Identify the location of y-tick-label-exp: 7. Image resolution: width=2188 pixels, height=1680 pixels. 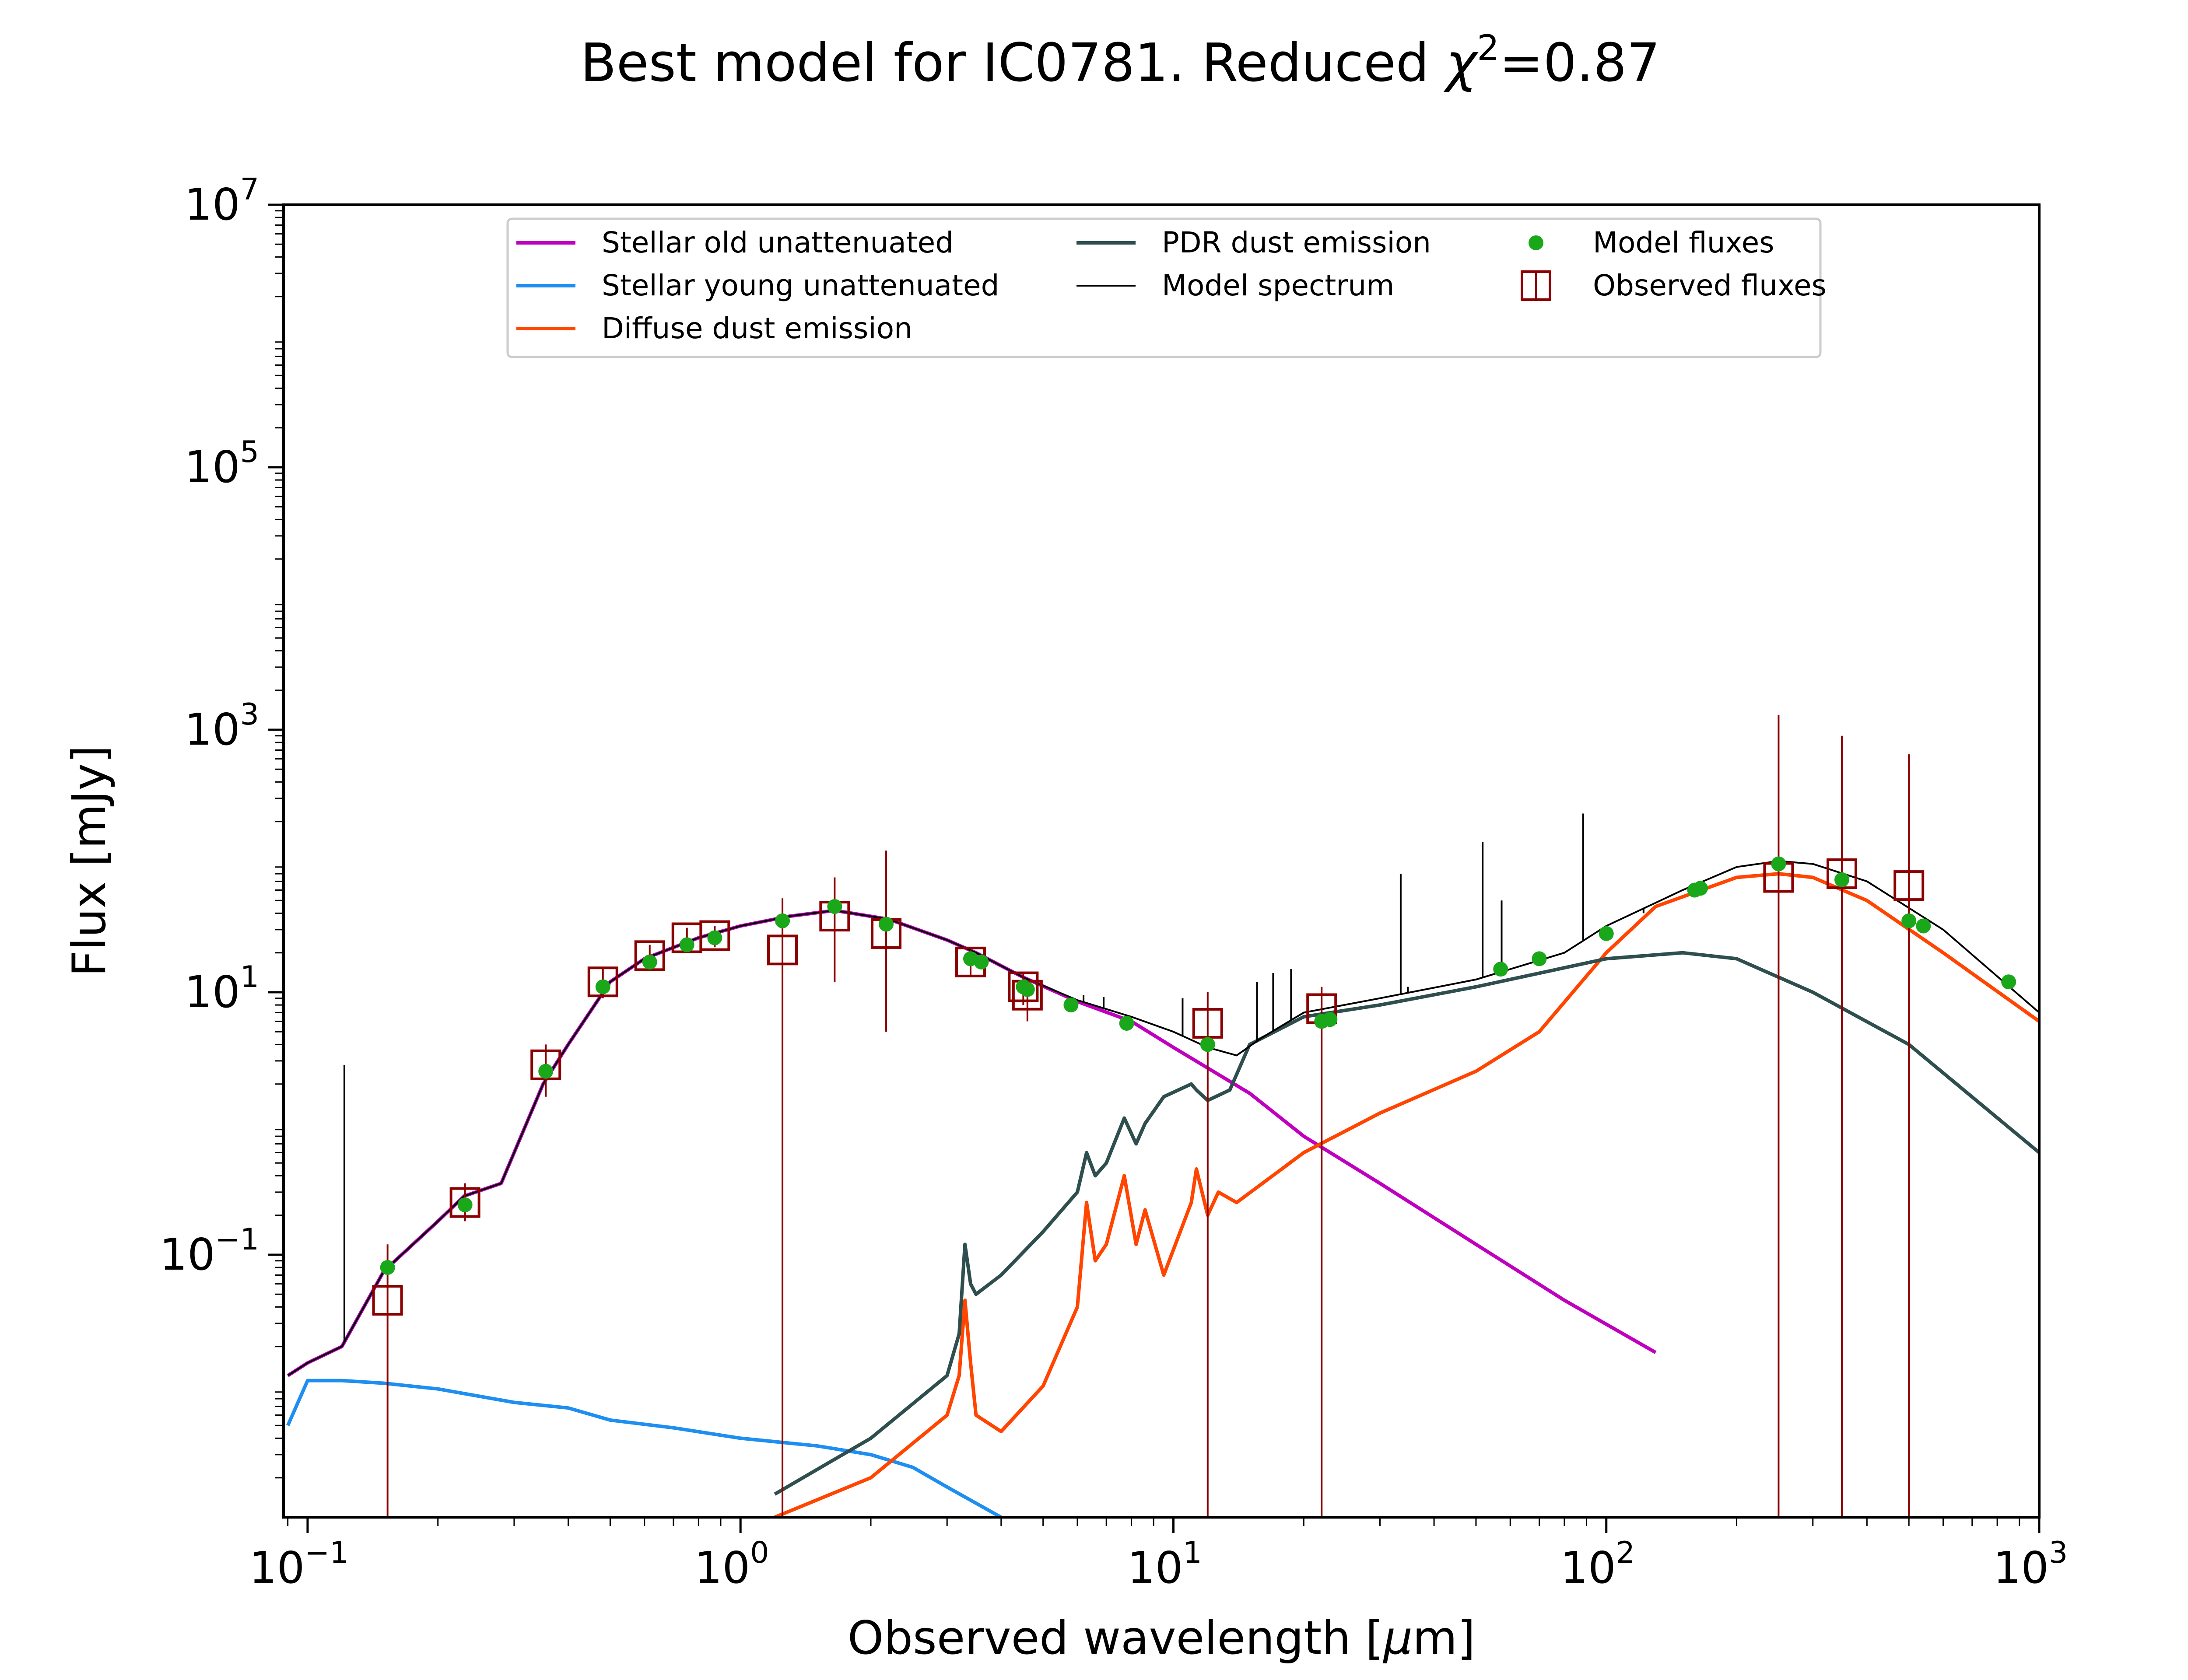
(249, 189).